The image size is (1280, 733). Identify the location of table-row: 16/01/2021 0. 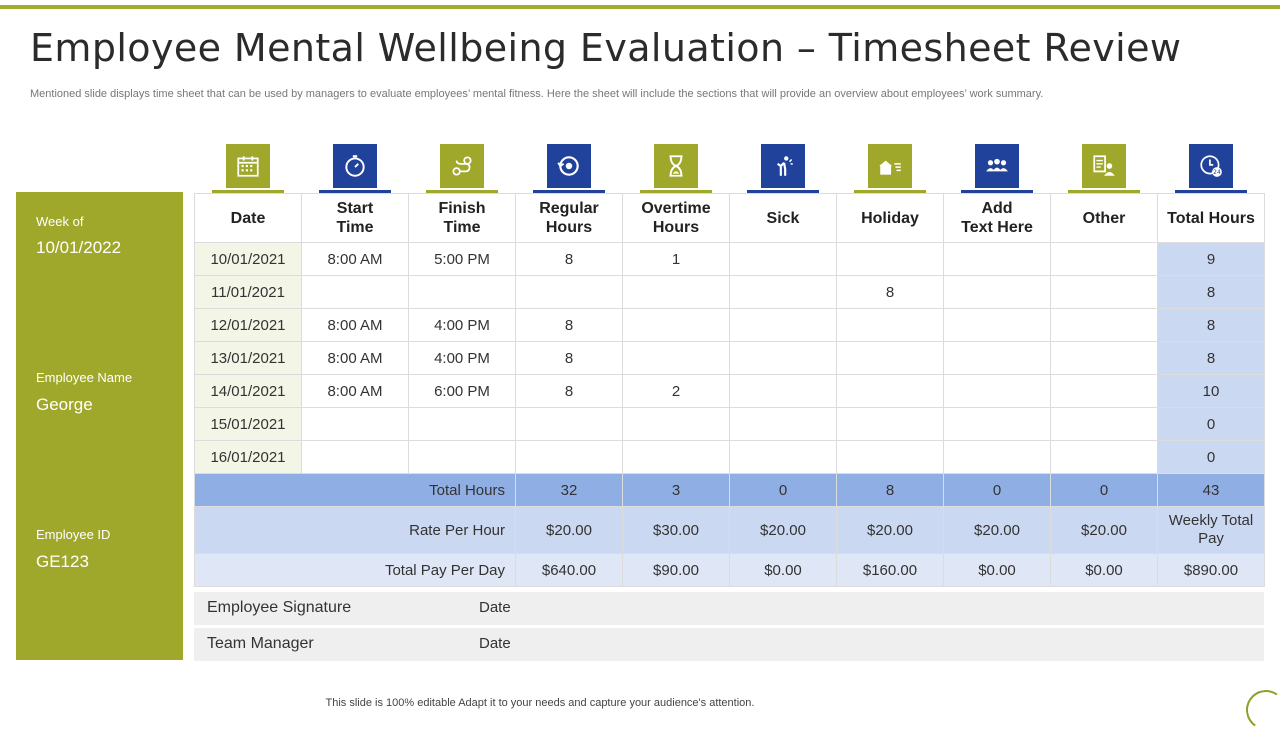
(729, 457).